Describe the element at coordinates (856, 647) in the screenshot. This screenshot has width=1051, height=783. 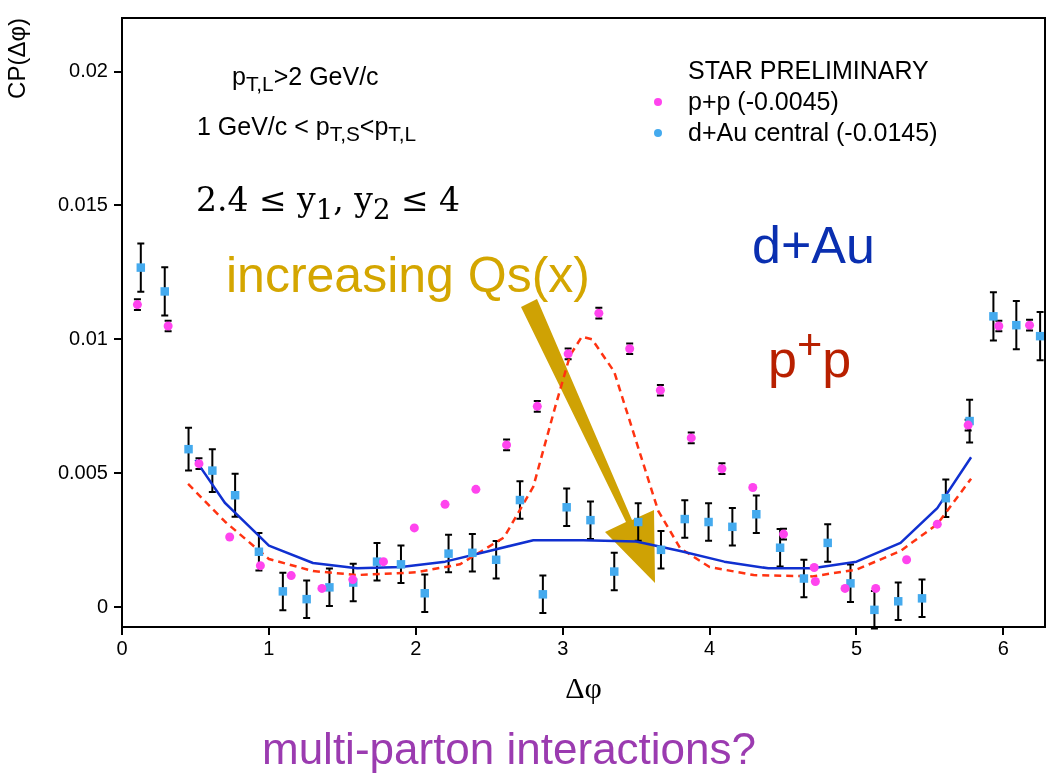
I see `x-tick-label: 5` at that location.